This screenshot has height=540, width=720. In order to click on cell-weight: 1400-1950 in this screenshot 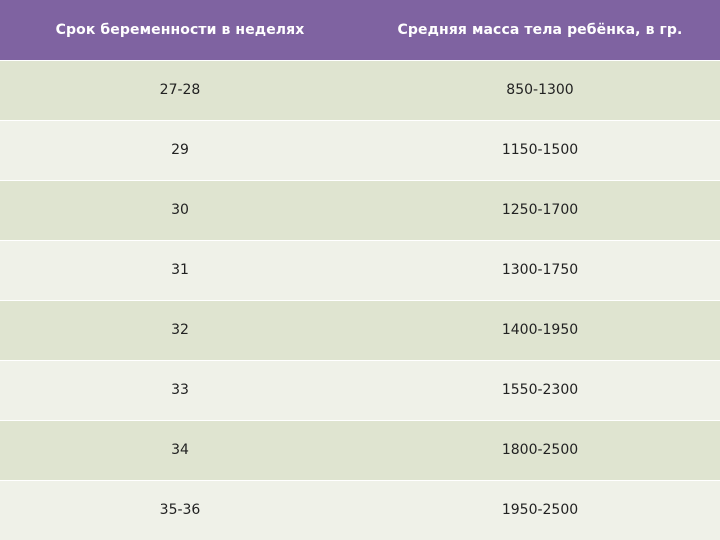, I will do `click(540, 329)`.